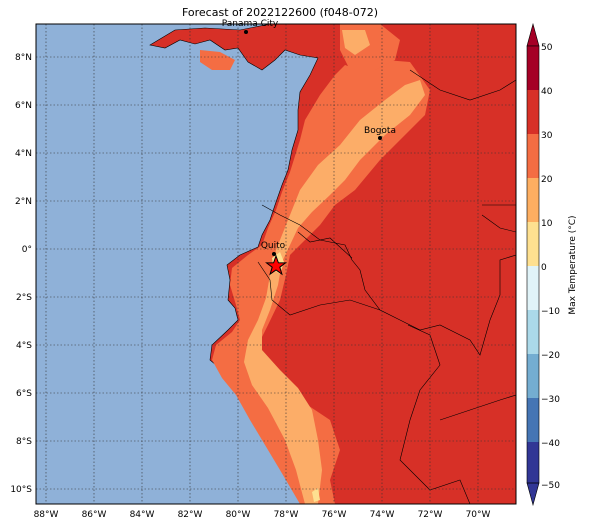  Describe the element at coordinates (550, 444) in the screenshot. I see `colorbar-tick: −40` at that location.